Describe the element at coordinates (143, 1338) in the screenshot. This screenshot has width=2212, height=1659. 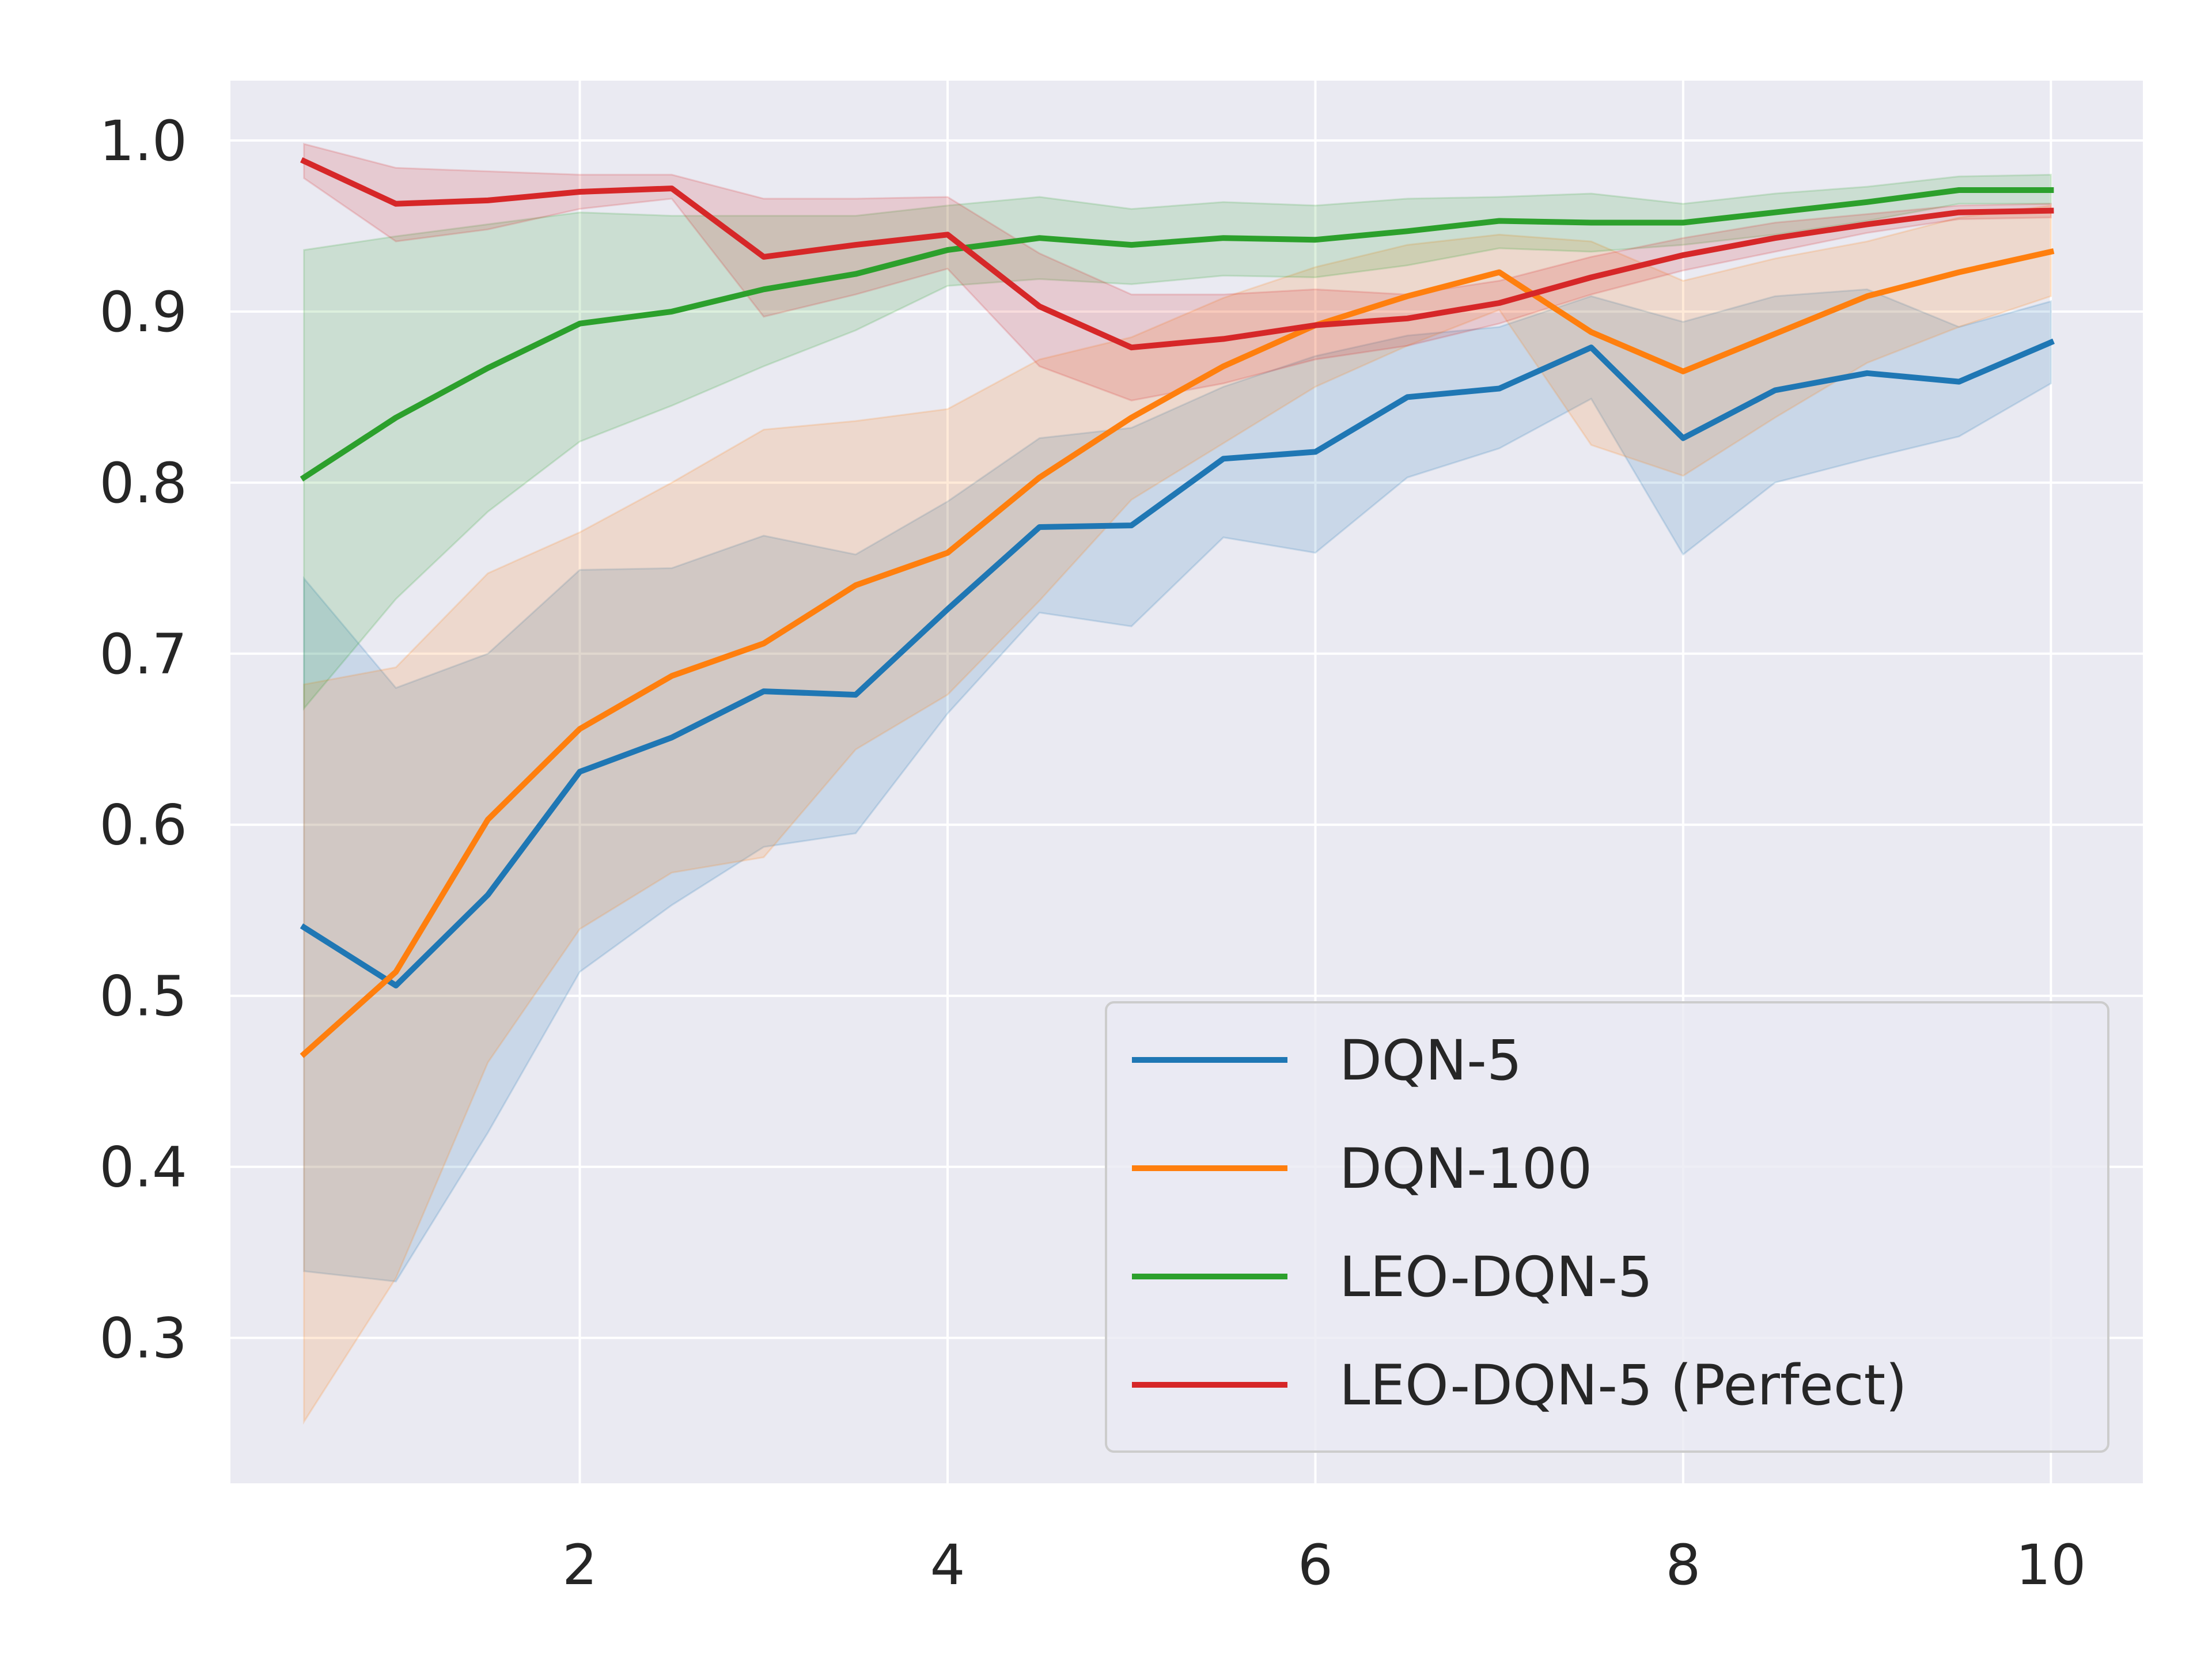
I see `y-tick-label: 0.3` at that location.